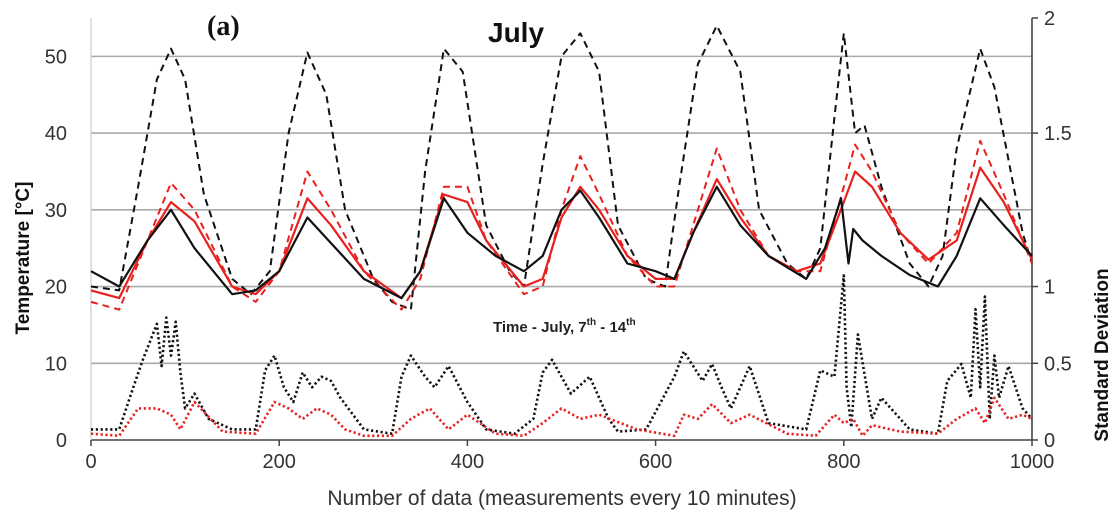 This screenshot has width=1118, height=516. What do you see at coordinates (56, 134) in the screenshot?
I see `y-tick-label: 40` at bounding box center [56, 134].